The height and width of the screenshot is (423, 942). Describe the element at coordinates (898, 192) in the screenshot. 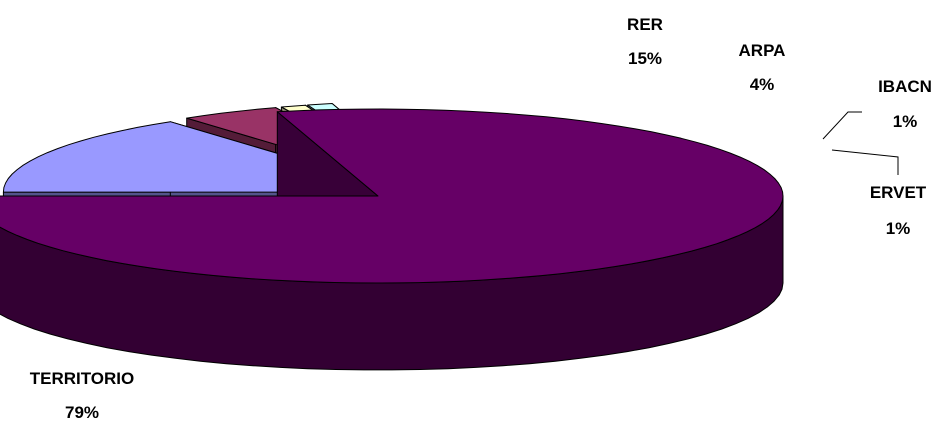

I see `slice-label-ervet-name: ERVET` at that location.